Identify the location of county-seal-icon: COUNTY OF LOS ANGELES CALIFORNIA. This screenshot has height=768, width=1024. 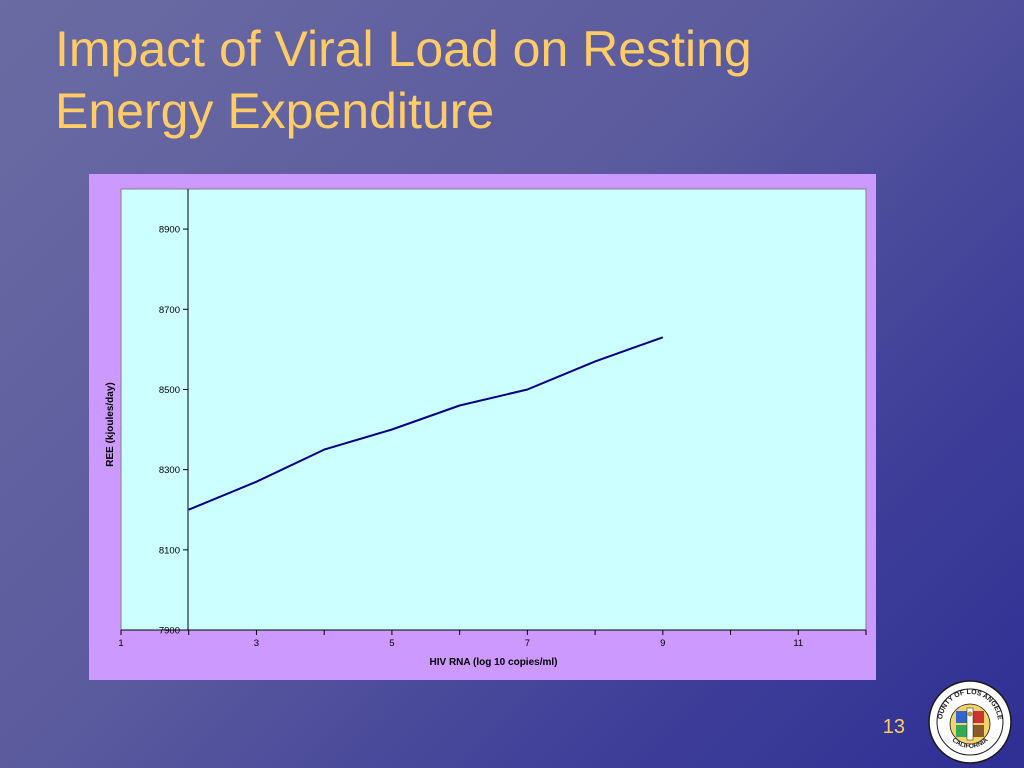
(970, 722).